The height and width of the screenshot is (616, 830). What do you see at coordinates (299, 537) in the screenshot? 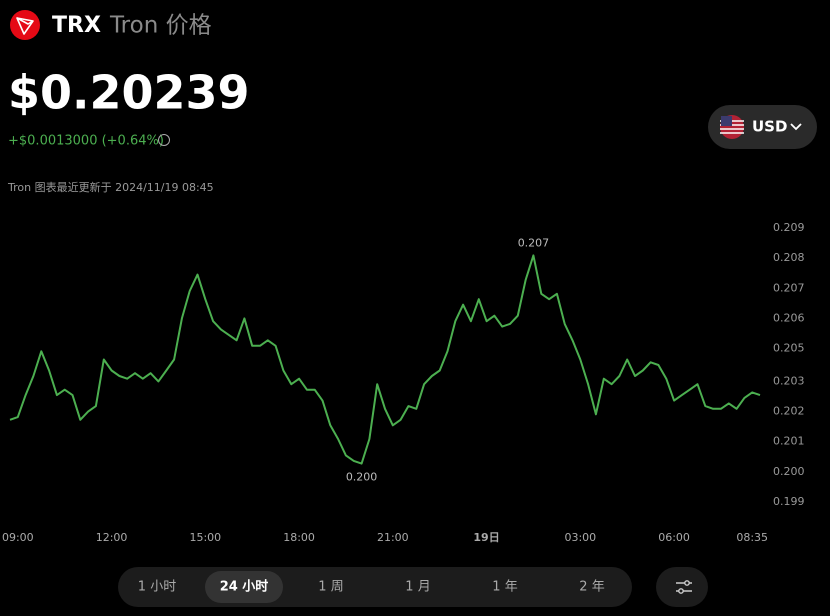
I see `x-tick-label: 18:00` at bounding box center [299, 537].